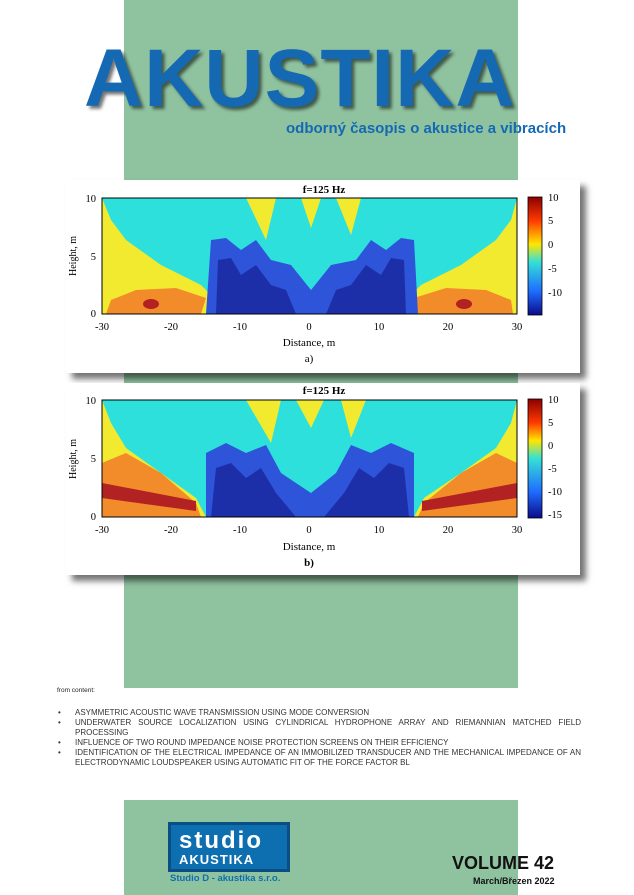 This screenshot has height=895, width=634. I want to click on publisher-logo: studio AKUSTIKA, so click(229, 847).